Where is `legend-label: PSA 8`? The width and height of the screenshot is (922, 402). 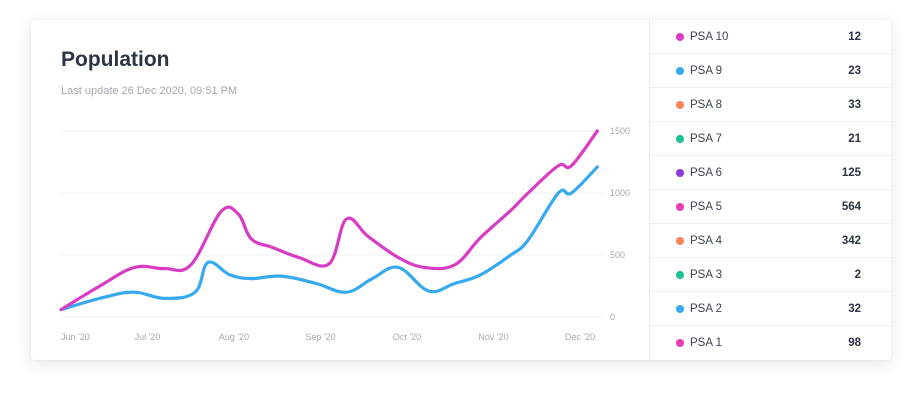
legend-label: PSA 8 is located at coordinates (706, 104).